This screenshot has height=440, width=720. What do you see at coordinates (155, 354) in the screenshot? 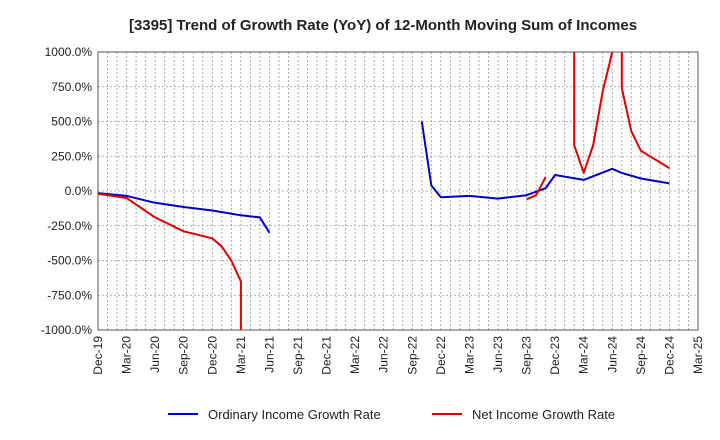
I see `x-tick-label: Jun-20` at bounding box center [155, 354].